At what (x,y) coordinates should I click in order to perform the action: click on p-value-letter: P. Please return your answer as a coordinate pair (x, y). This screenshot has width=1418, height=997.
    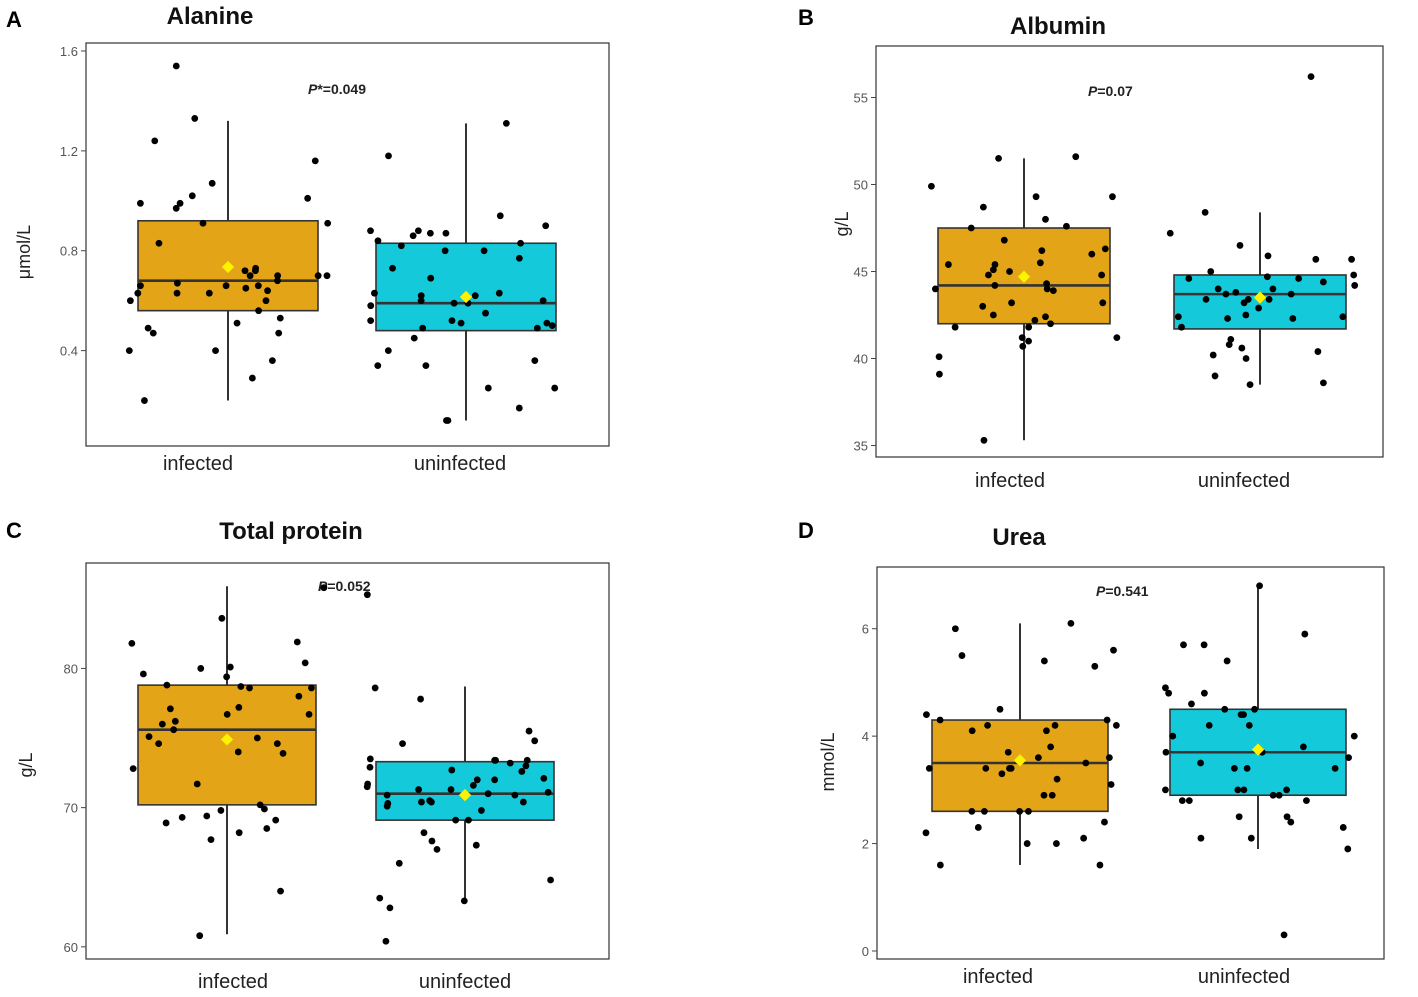
    Looking at the image, I should click on (1101, 591).